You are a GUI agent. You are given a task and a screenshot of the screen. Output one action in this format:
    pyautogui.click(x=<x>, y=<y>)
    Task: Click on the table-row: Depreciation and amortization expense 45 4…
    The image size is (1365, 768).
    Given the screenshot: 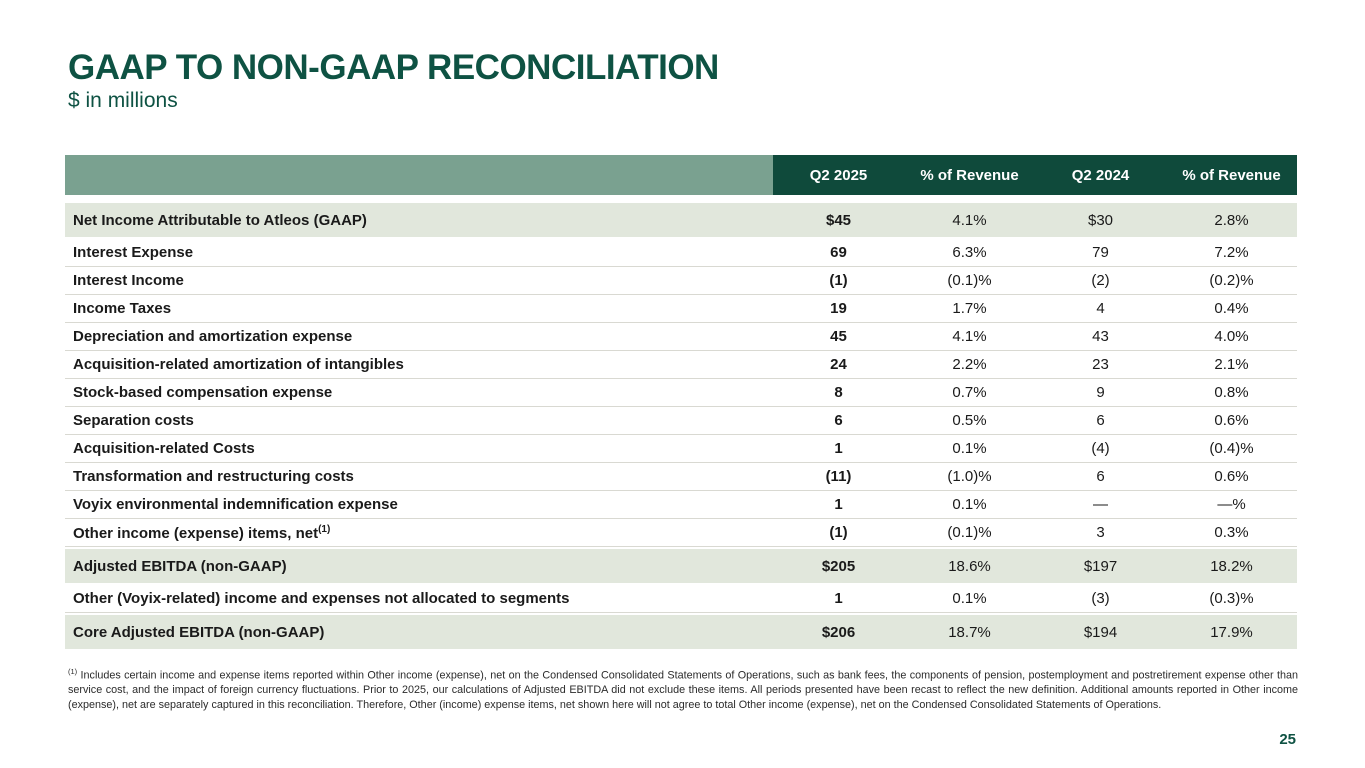 What is the action you would take?
    pyautogui.click(x=681, y=337)
    